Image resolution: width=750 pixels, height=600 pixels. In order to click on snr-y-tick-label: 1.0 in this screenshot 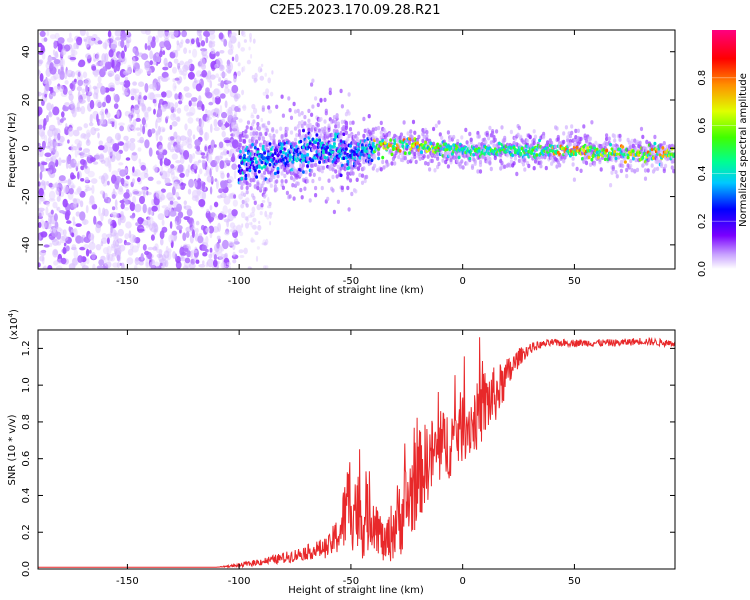, I will do `click(26, 385)`.